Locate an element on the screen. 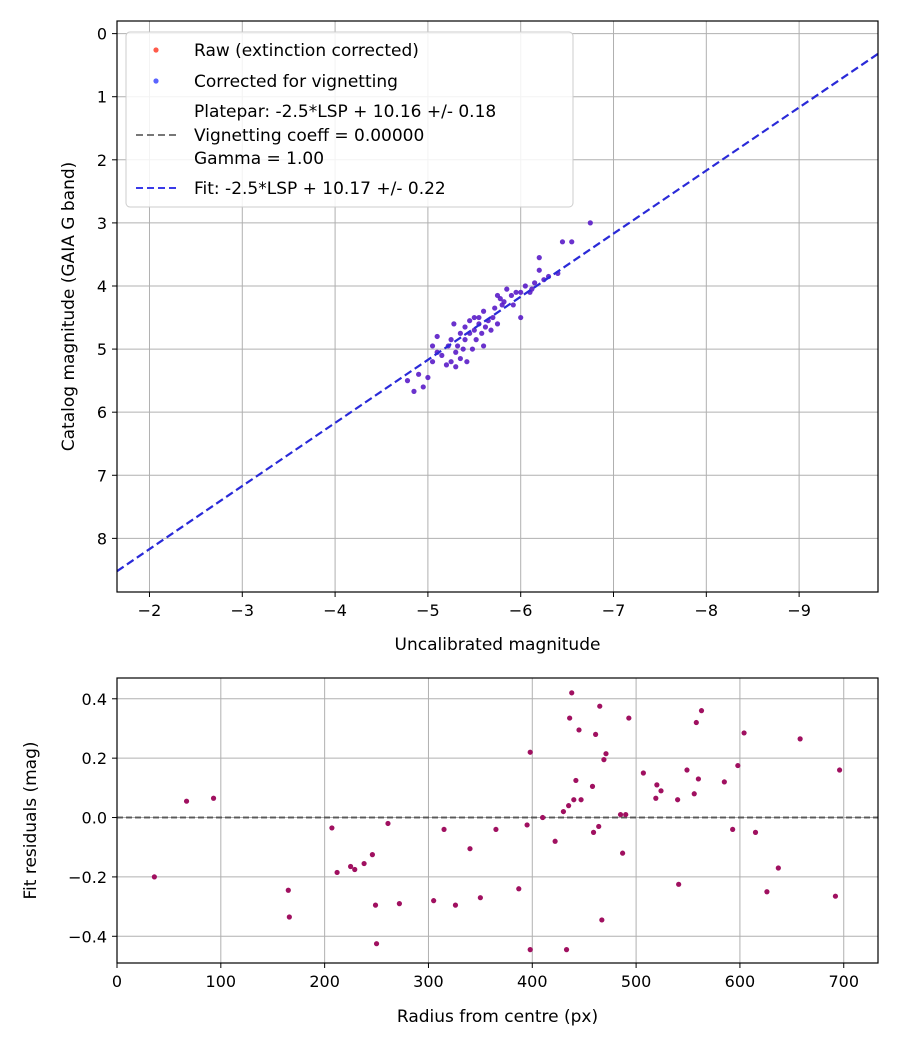  x-tick-label: −5 is located at coordinates (428, 610).